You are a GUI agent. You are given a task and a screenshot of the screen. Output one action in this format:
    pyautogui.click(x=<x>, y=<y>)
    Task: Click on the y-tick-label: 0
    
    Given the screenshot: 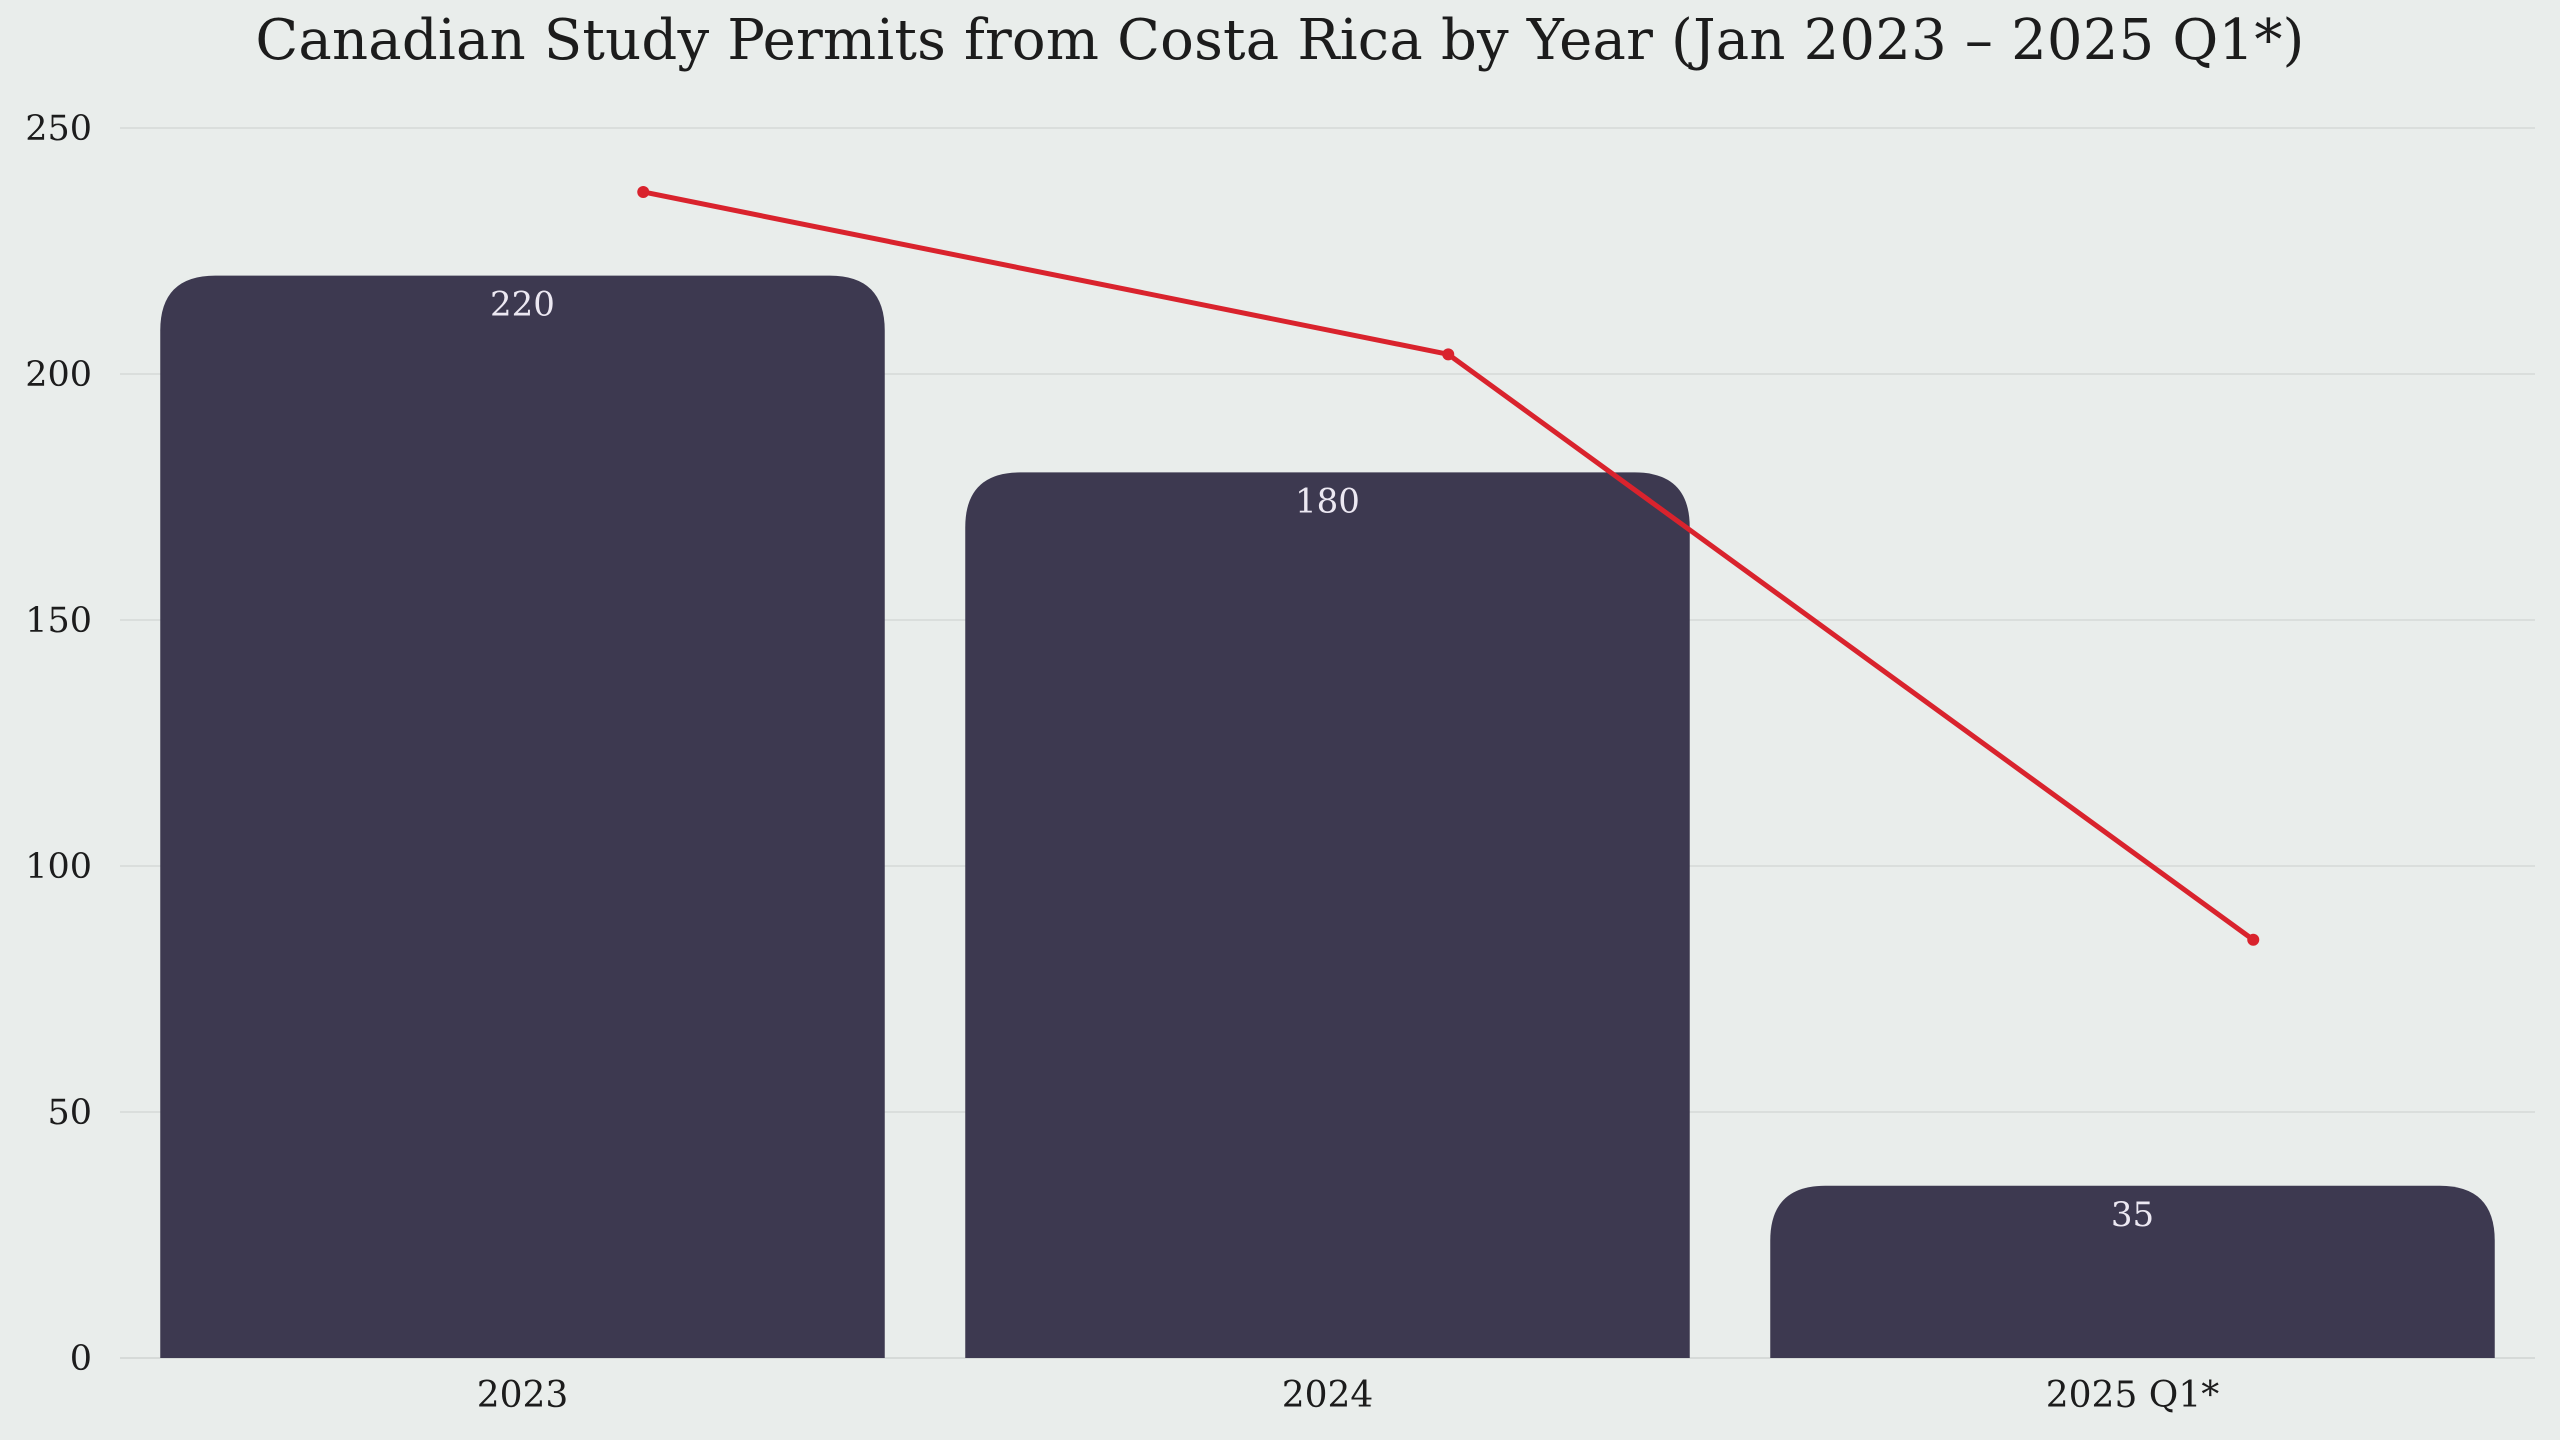 What is the action you would take?
    pyautogui.click(x=81, y=1359)
    